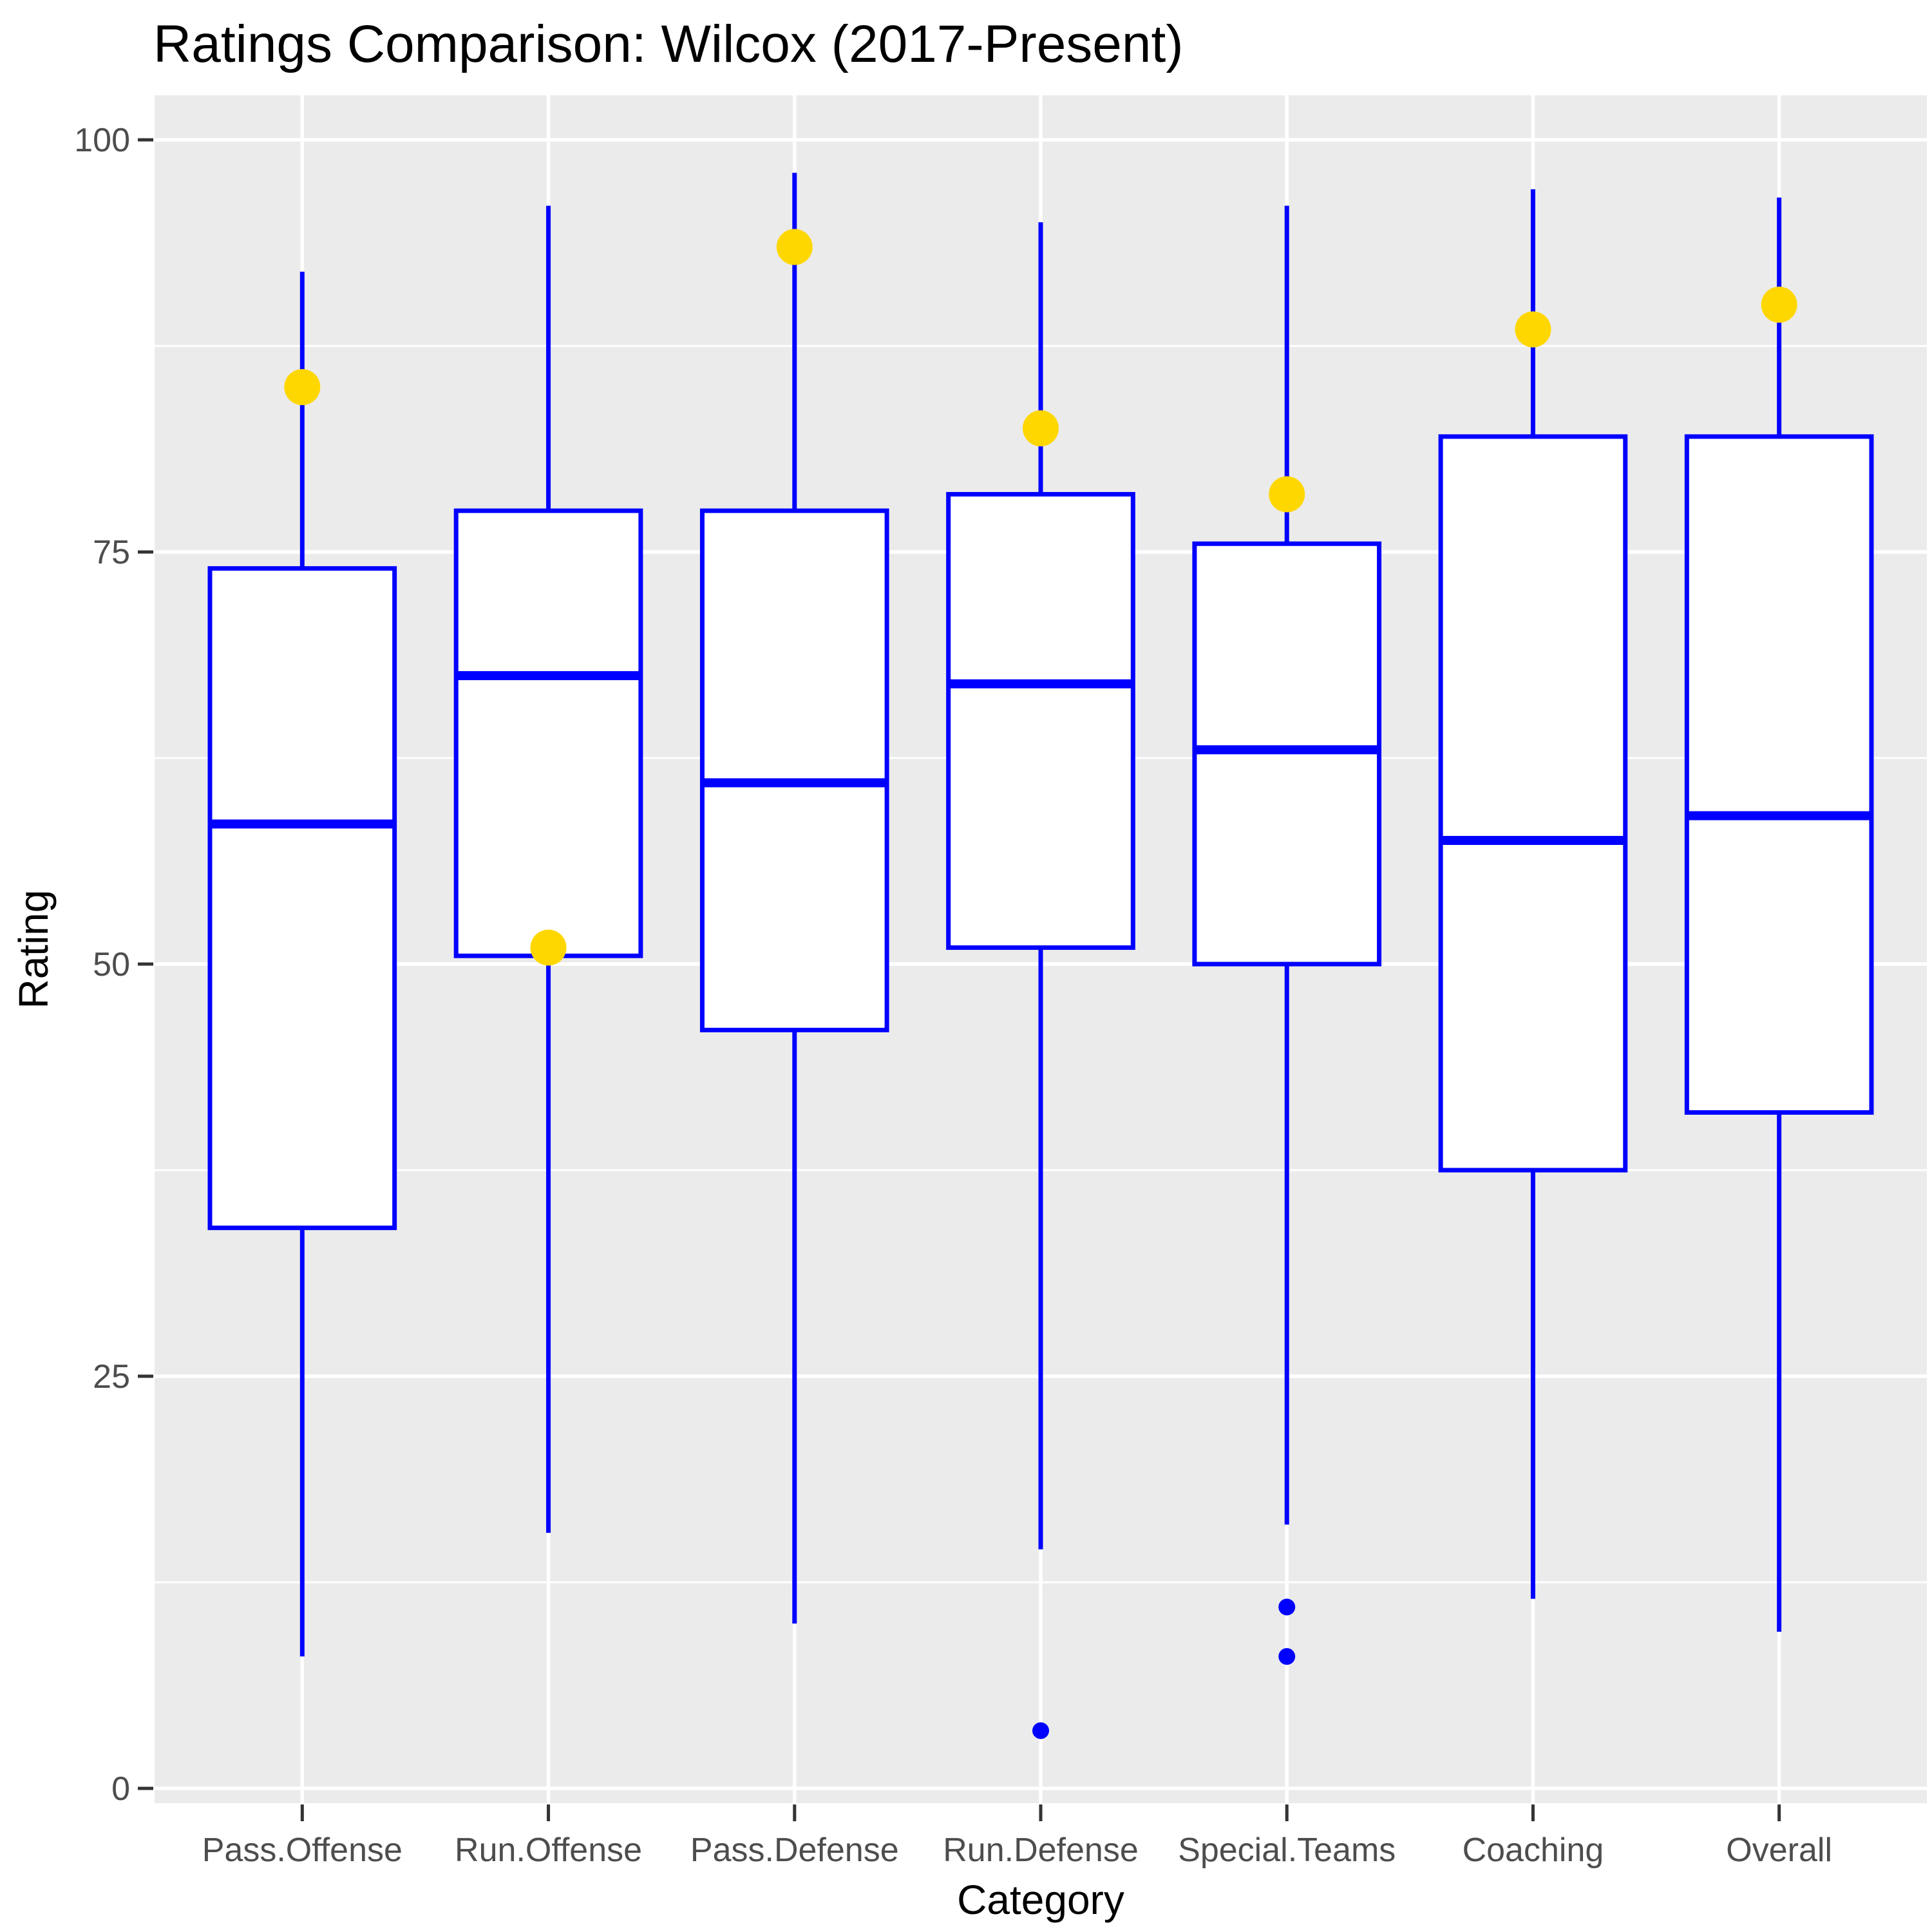  I want to click on x-tick-label-run-defense: Run.Defense, so click(1041, 1851).